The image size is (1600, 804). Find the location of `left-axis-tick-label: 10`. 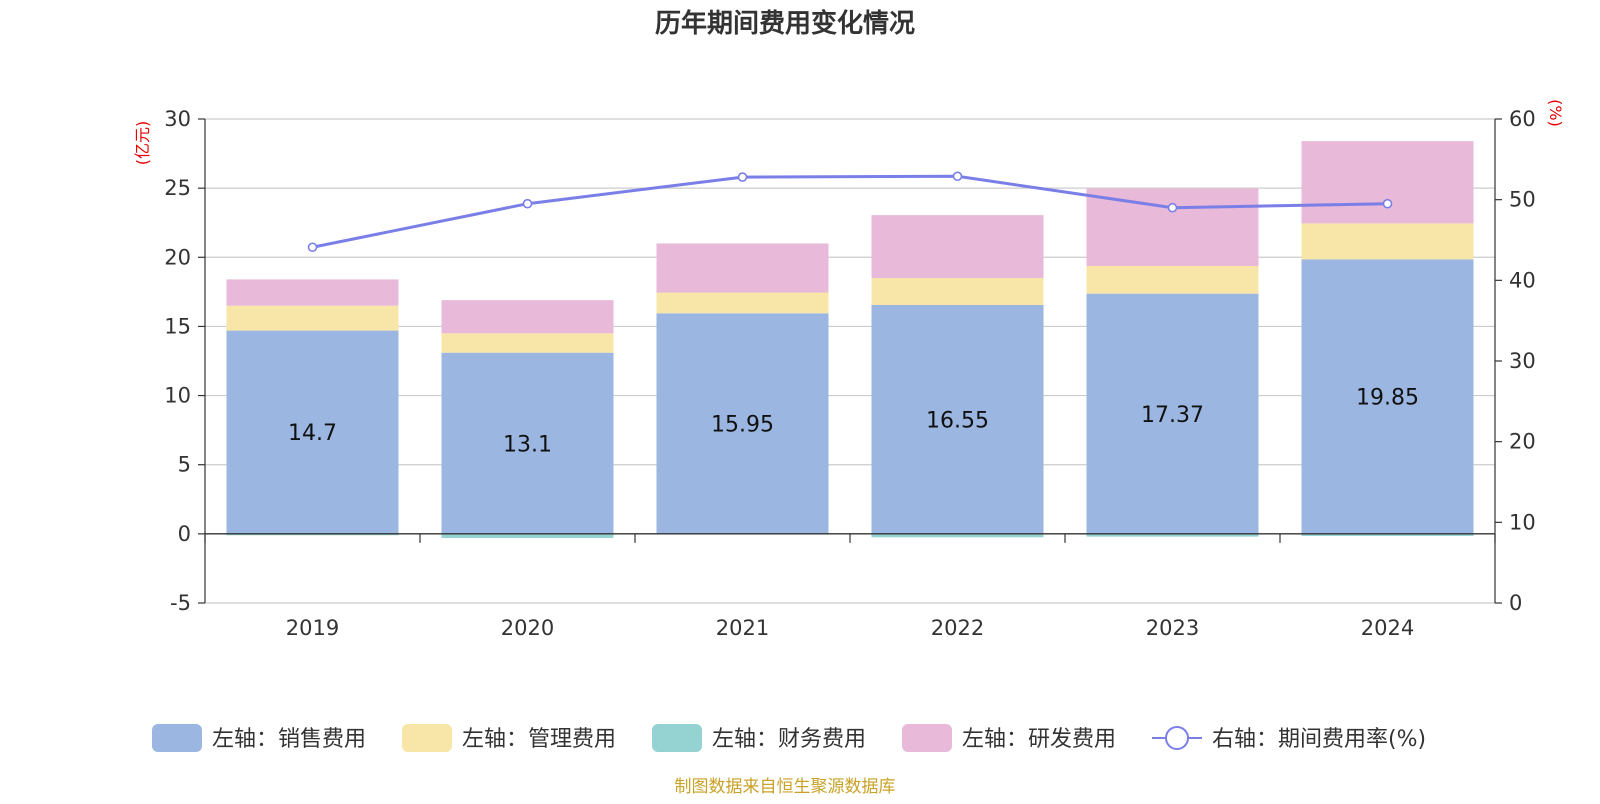

left-axis-tick-label: 10 is located at coordinates (177, 396).